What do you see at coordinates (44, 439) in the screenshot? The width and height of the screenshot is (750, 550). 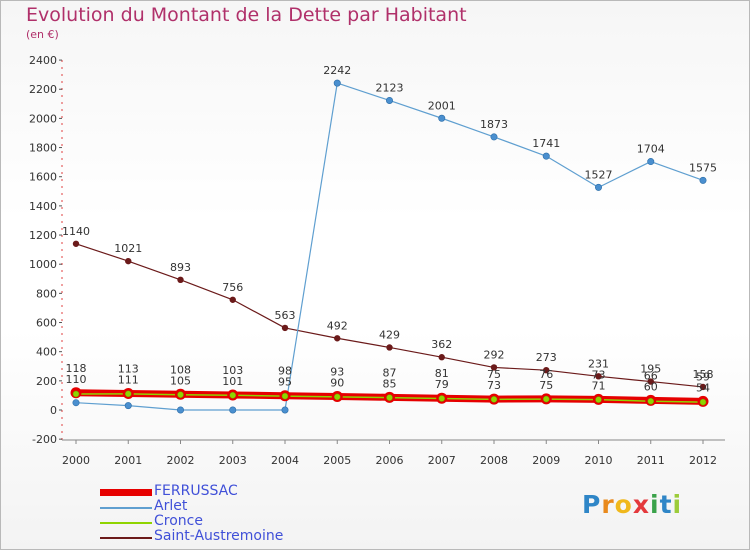 I see `y-tick-label: -200` at bounding box center [44, 439].